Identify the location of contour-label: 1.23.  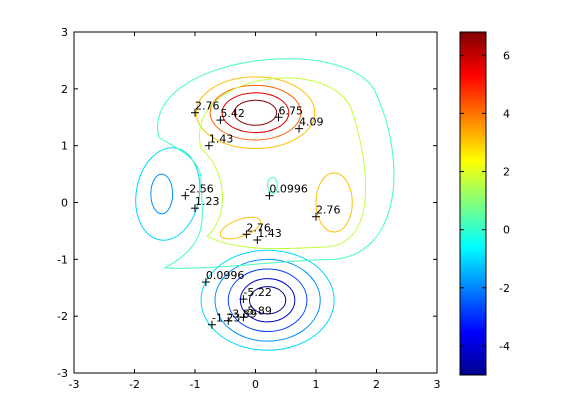
(207, 201).